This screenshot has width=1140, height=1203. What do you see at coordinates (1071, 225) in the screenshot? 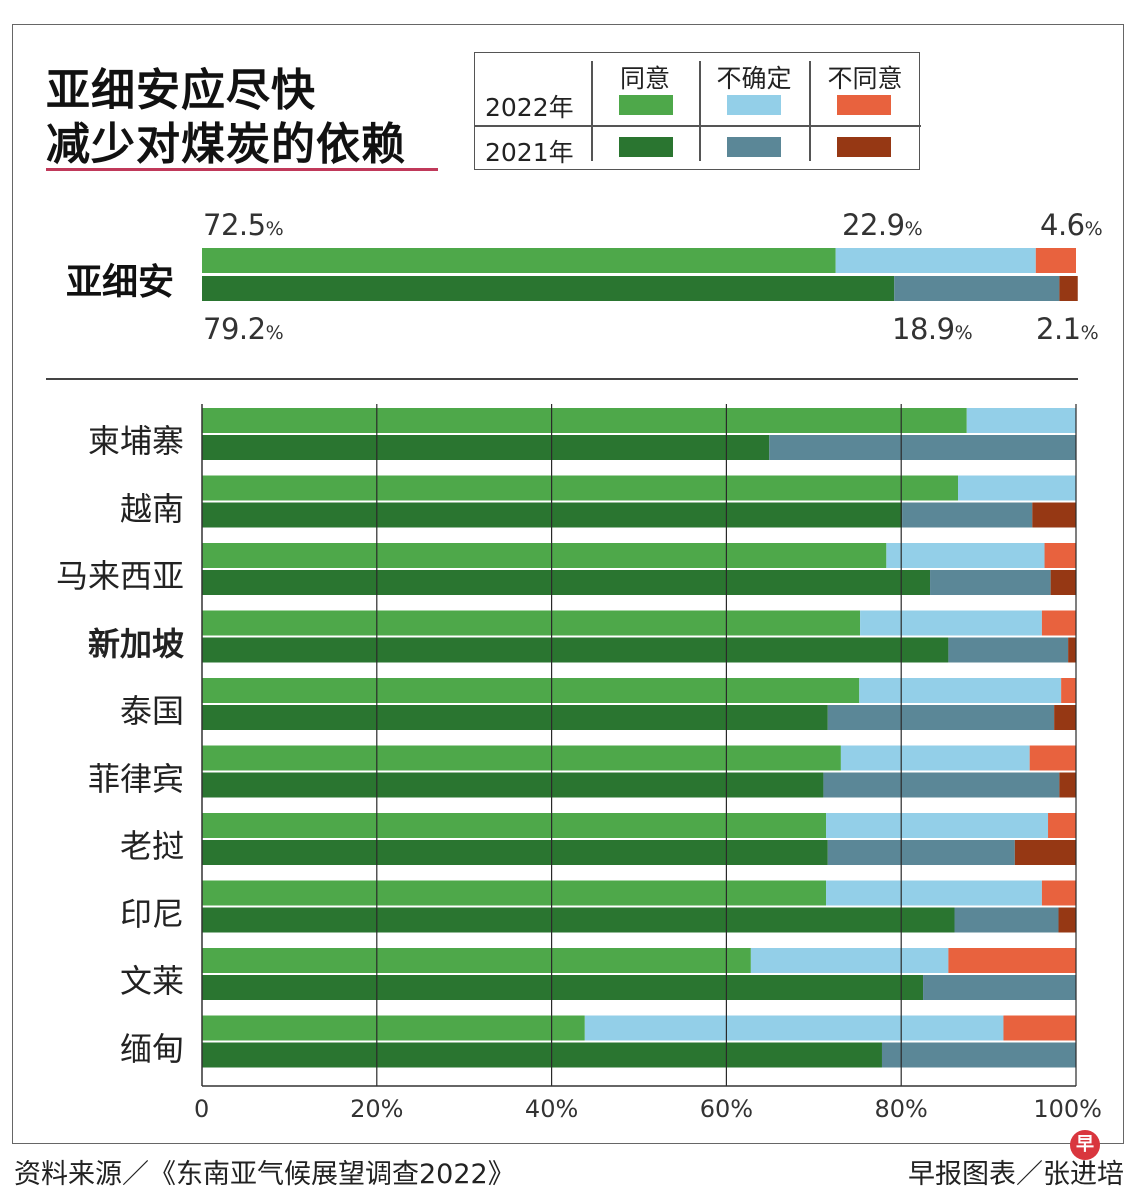
I see `asean-2022-disagree-value: 4.6%` at bounding box center [1071, 225].